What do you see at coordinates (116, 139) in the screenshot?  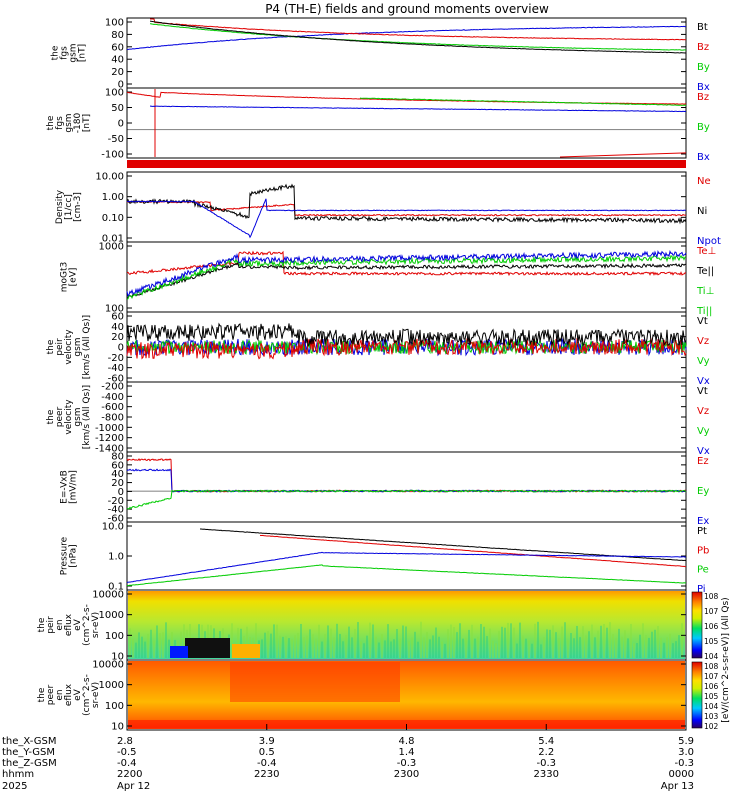 I see `y-tick-label: -50` at bounding box center [116, 139].